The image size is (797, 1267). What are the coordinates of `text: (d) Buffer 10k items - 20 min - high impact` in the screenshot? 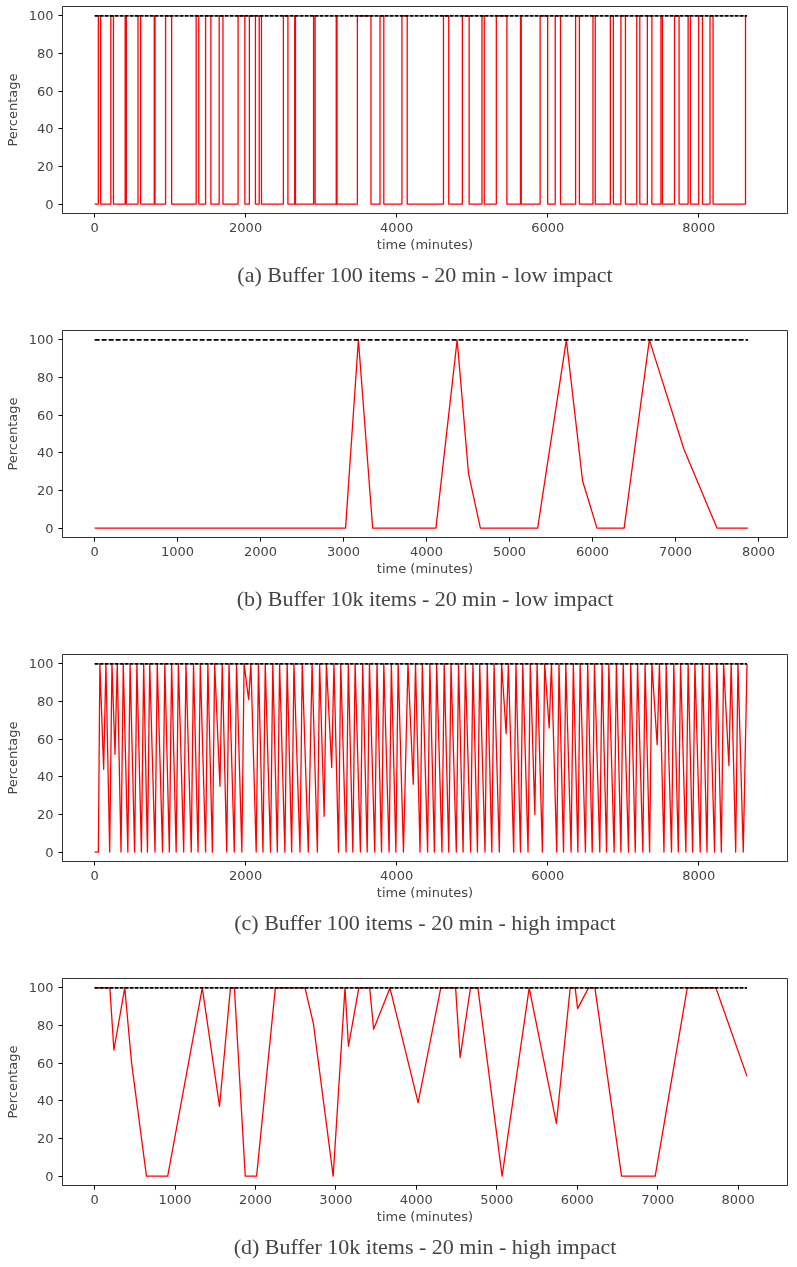 It's located at (425, 1246).